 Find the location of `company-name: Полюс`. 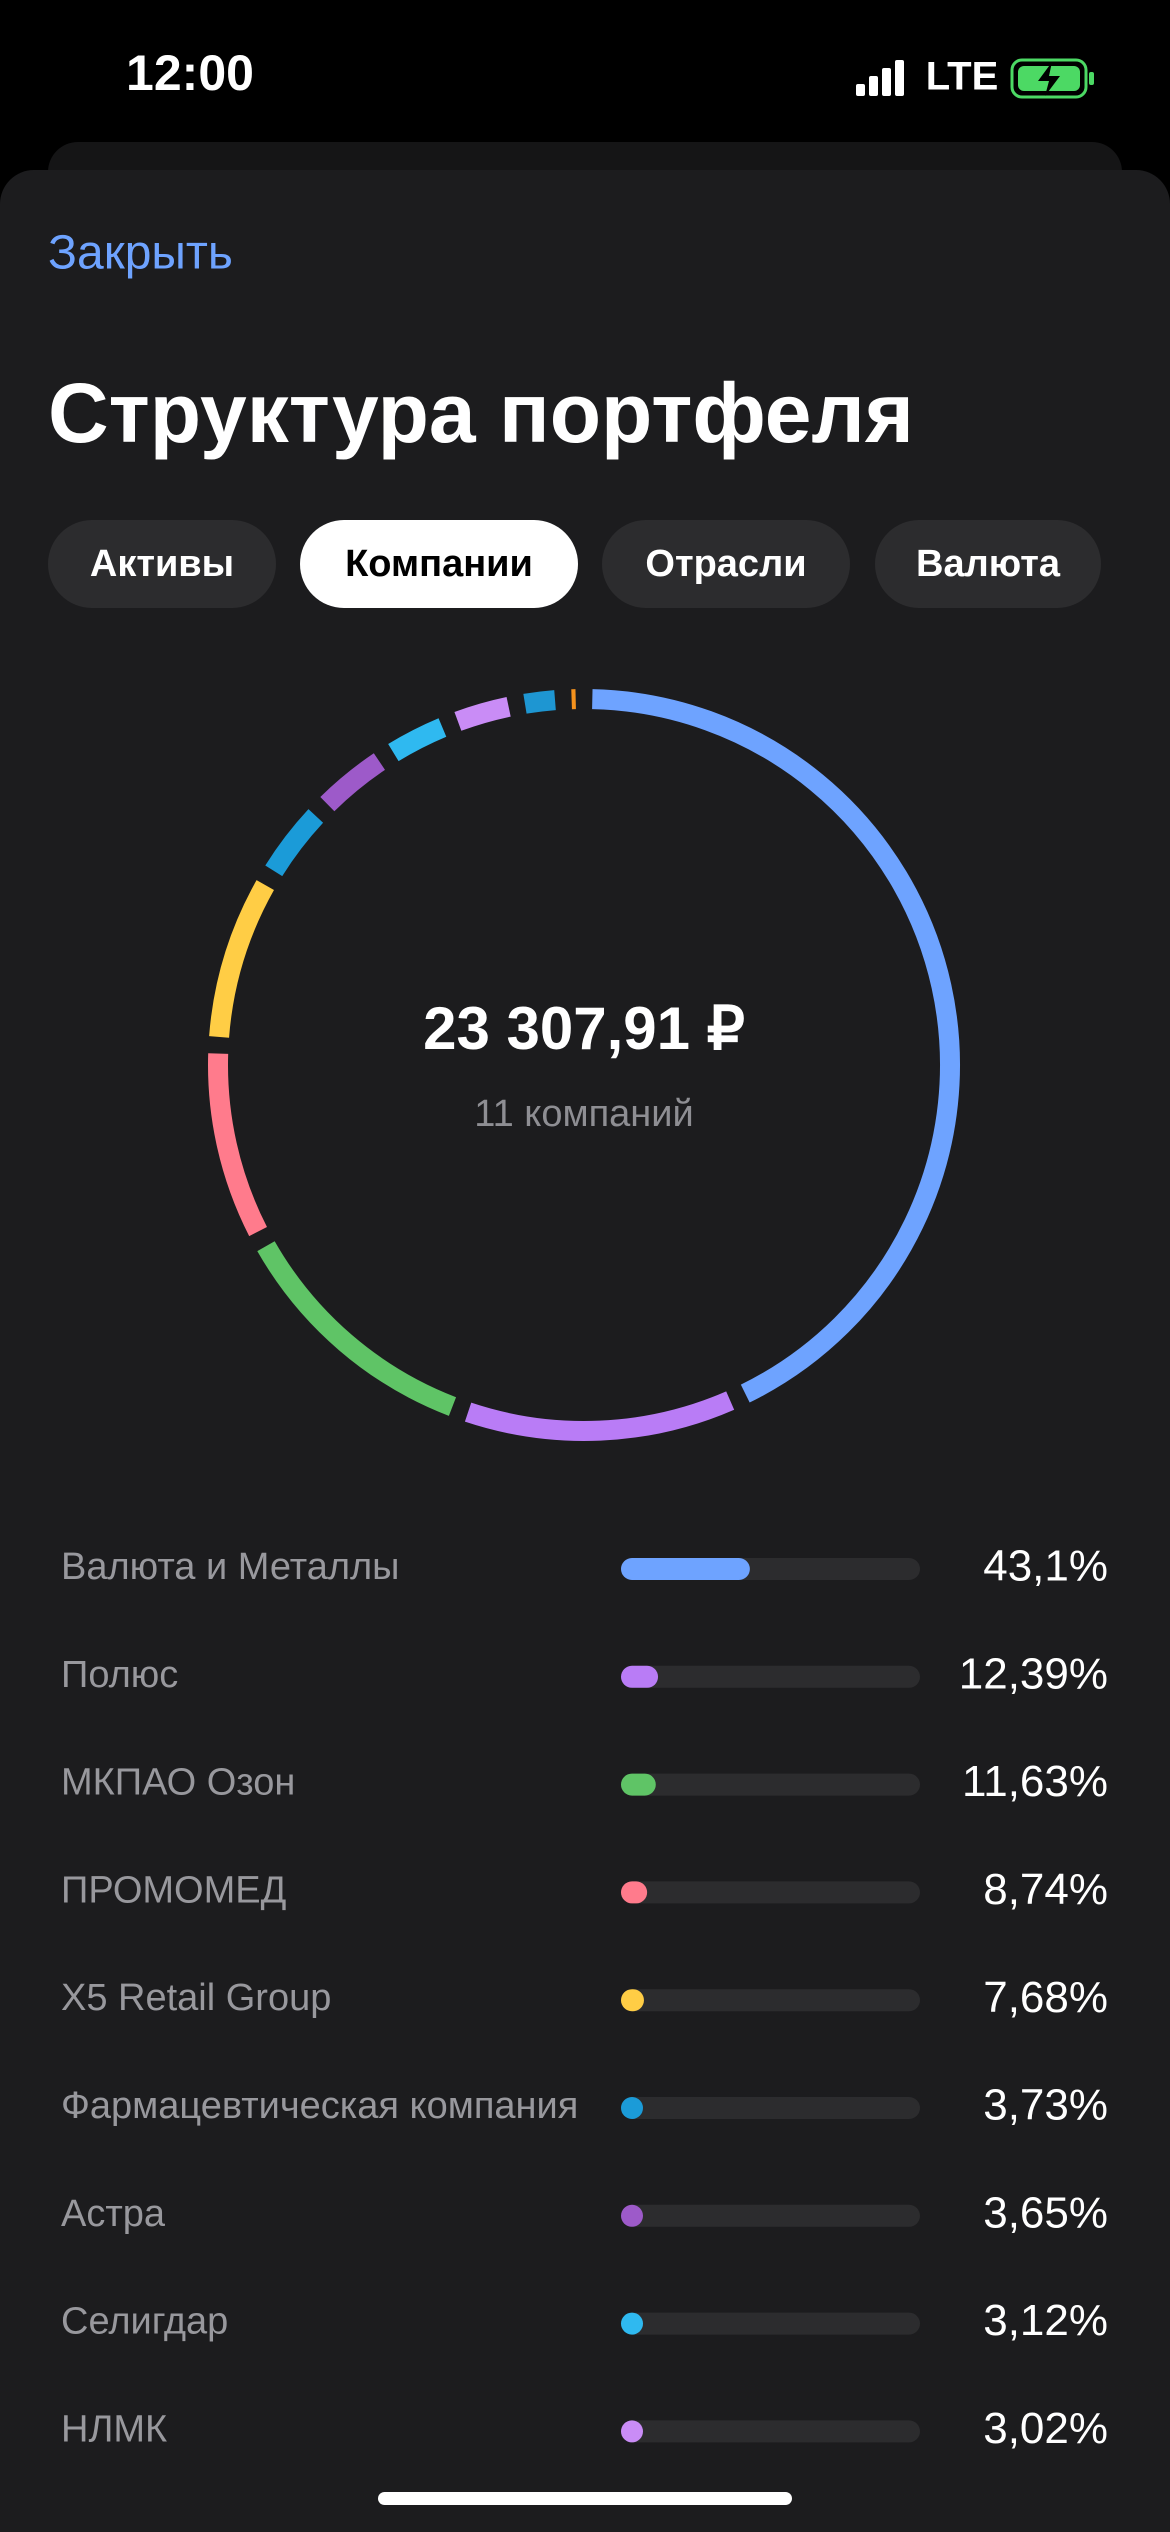

company-name: Полюс is located at coordinates (119, 1675).